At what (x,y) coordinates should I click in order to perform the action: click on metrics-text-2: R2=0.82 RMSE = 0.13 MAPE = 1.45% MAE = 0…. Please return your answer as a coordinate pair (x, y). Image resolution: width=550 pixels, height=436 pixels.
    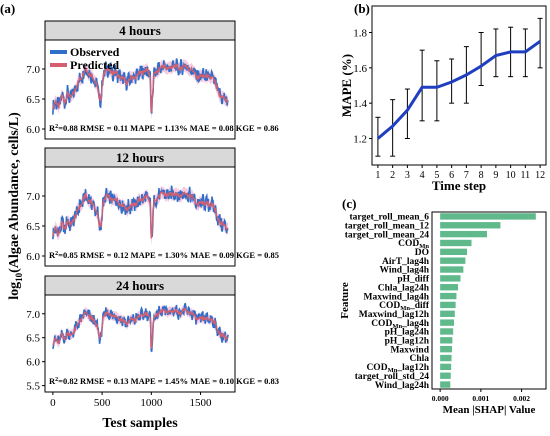
    Looking at the image, I should click on (164, 381).